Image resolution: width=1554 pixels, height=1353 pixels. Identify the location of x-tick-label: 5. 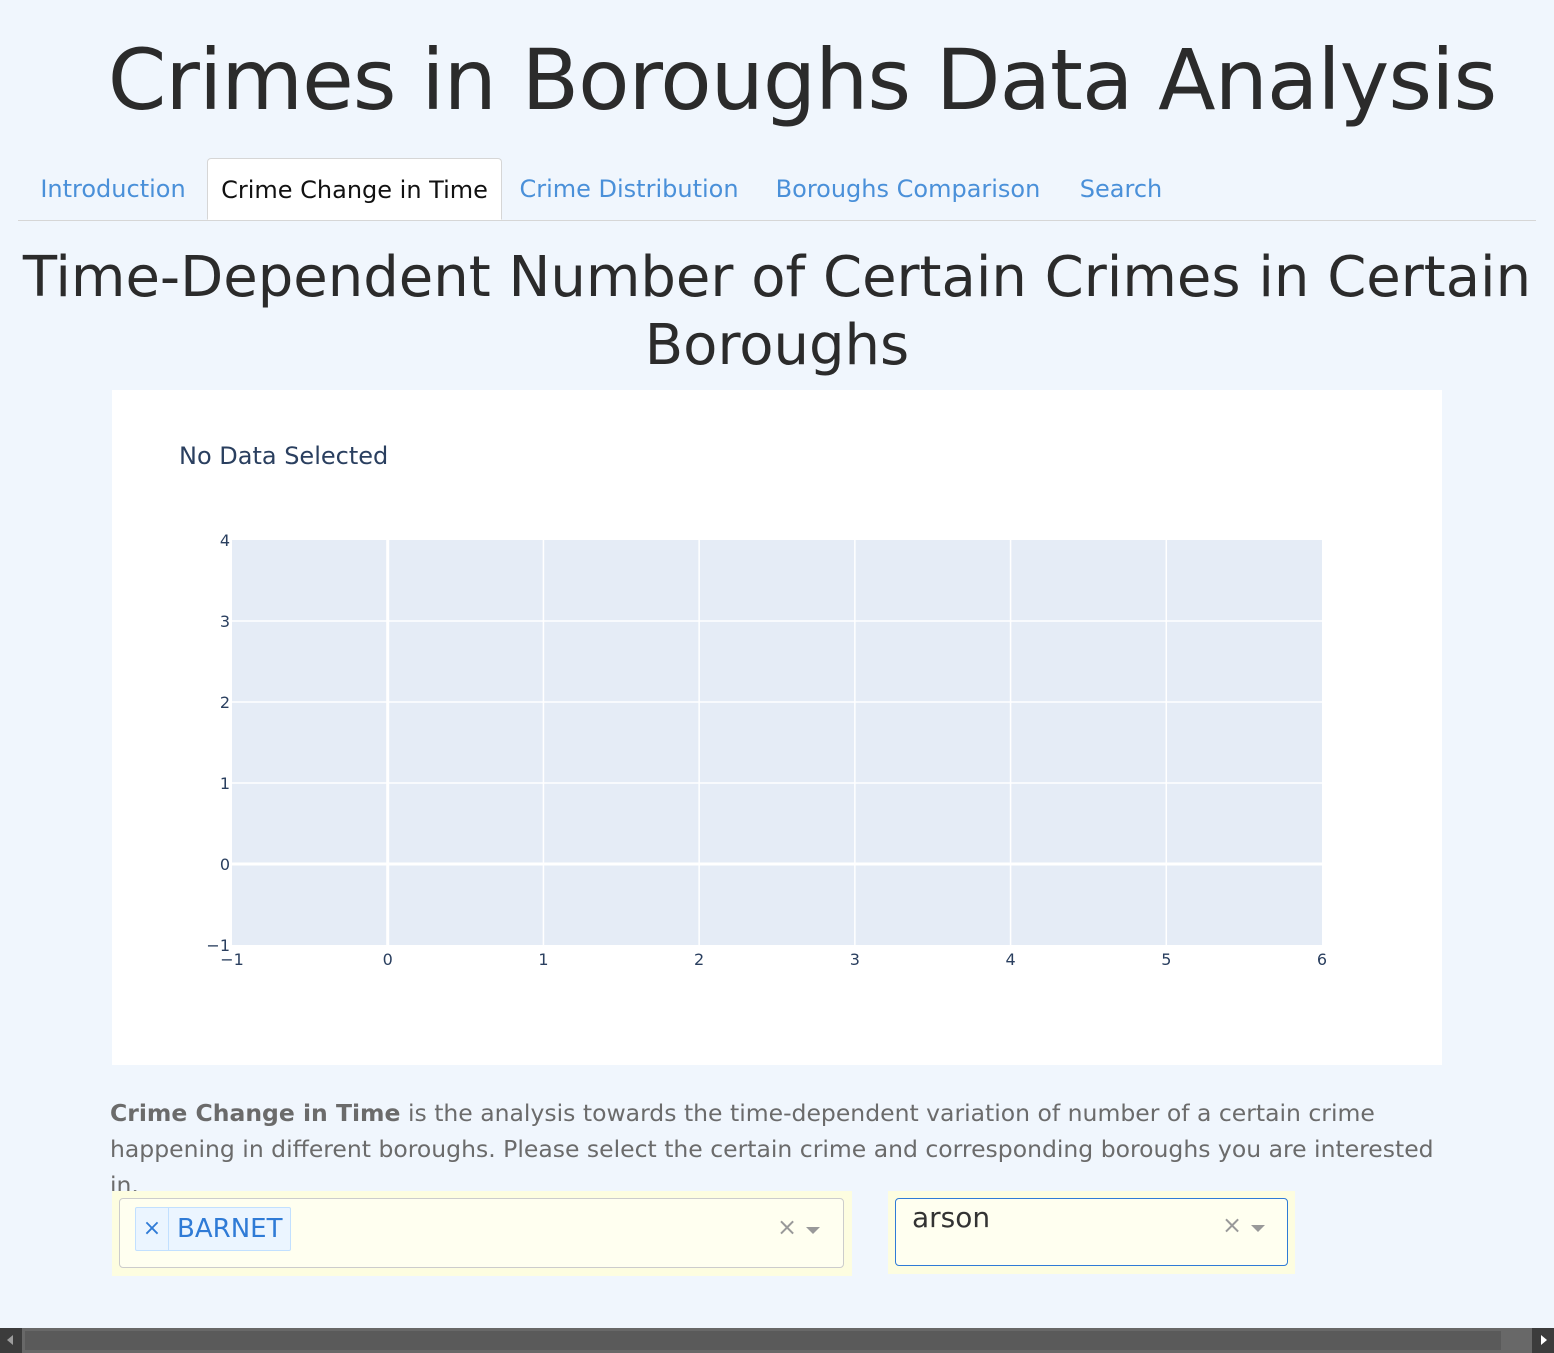
(1166, 959).